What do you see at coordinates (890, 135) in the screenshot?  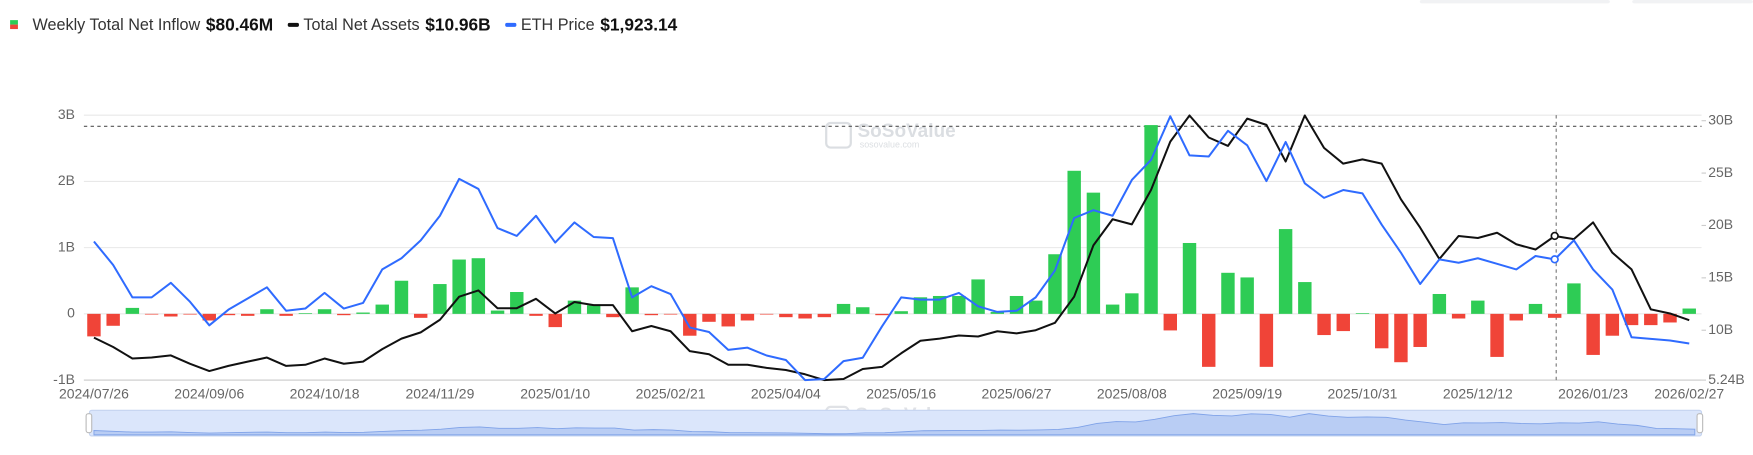 I see `watermark: SoSoValue sosovalue.com` at bounding box center [890, 135].